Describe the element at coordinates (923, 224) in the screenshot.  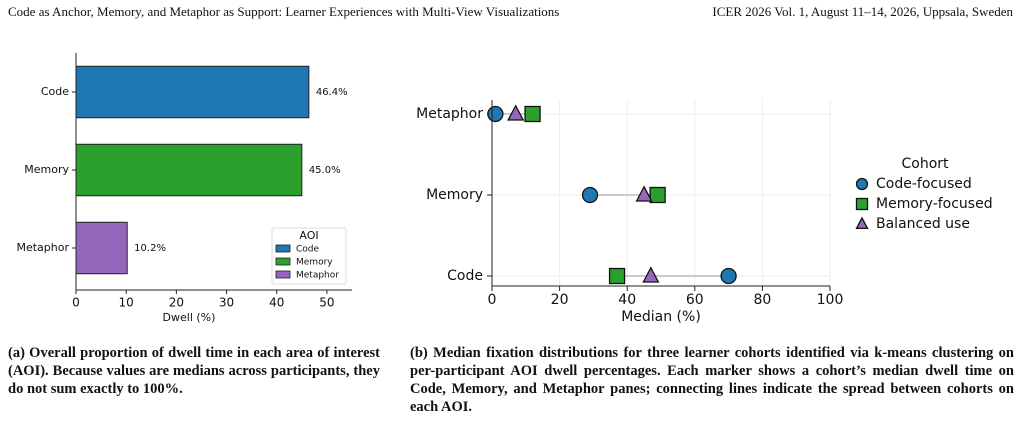
I see `legend-label: Balanced use` at that location.